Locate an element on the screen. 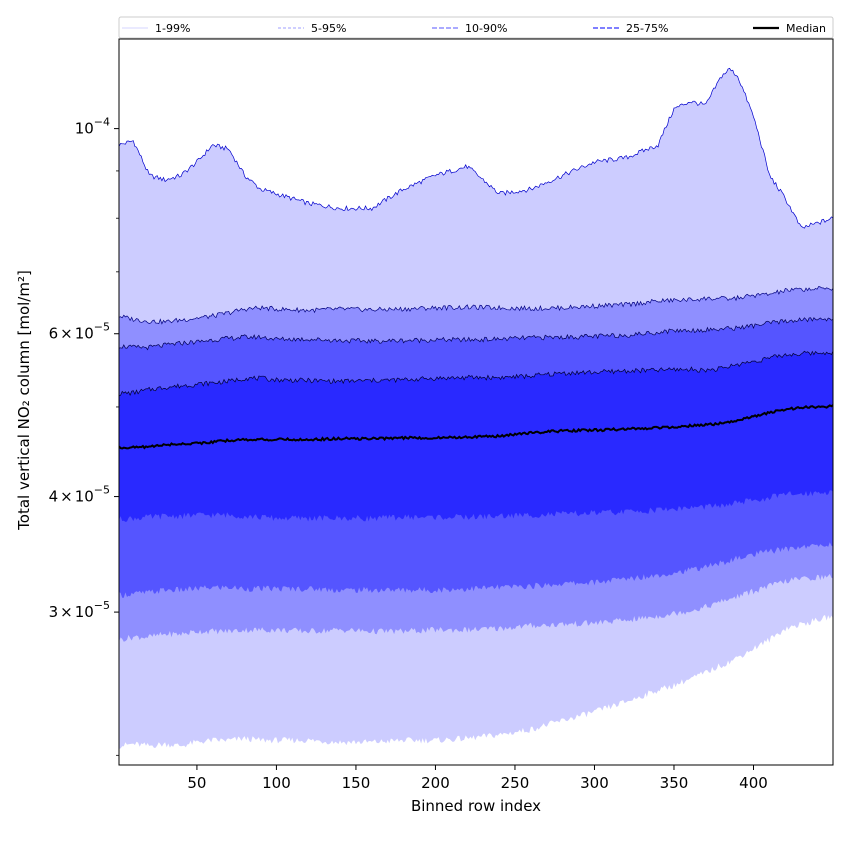  y-tick-mantissa: 4 is located at coordinates (54, 497).